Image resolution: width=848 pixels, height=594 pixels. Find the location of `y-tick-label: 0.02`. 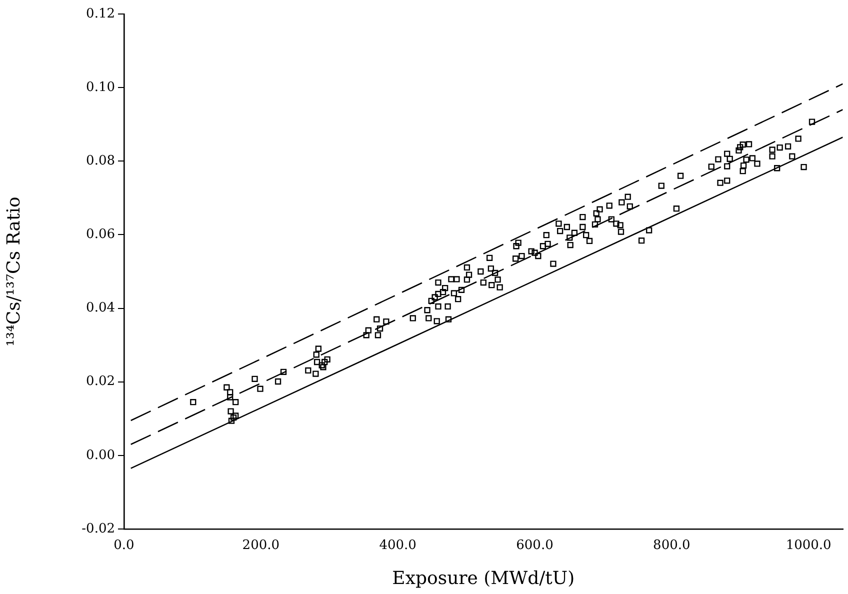

y-tick-label: 0.02 is located at coordinates (100, 382).